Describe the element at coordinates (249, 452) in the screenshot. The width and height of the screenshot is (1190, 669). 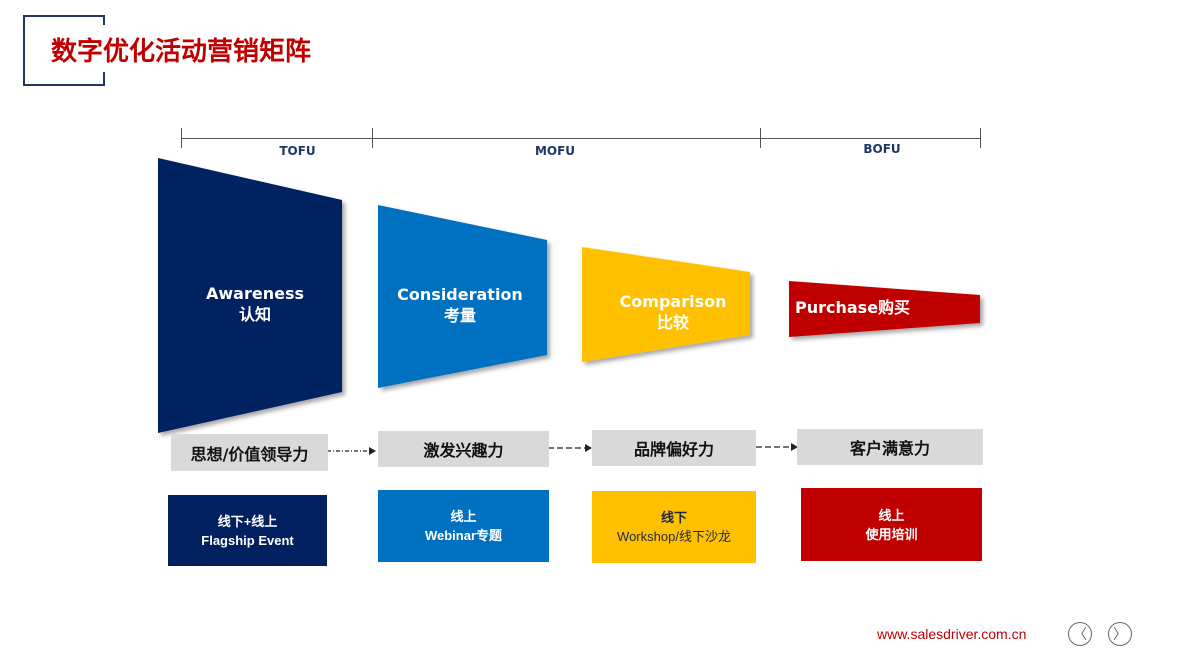
I see `capability-box-thought-leadership: 思想/价值领导力` at that location.